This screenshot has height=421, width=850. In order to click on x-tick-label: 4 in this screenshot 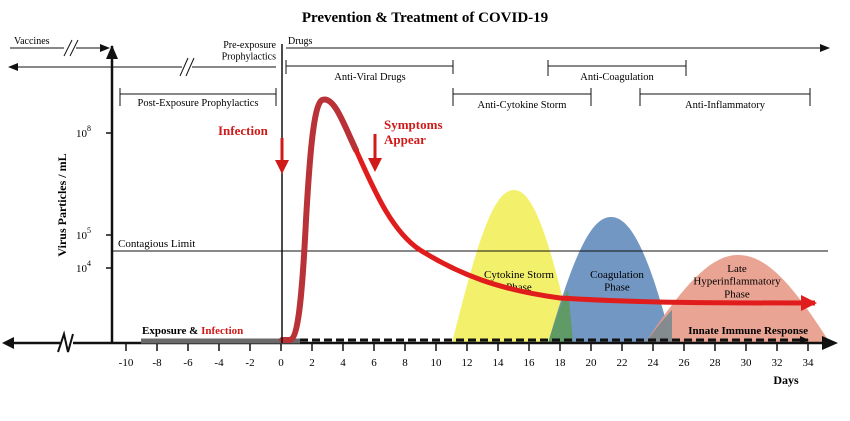, I will do `click(343, 363)`.